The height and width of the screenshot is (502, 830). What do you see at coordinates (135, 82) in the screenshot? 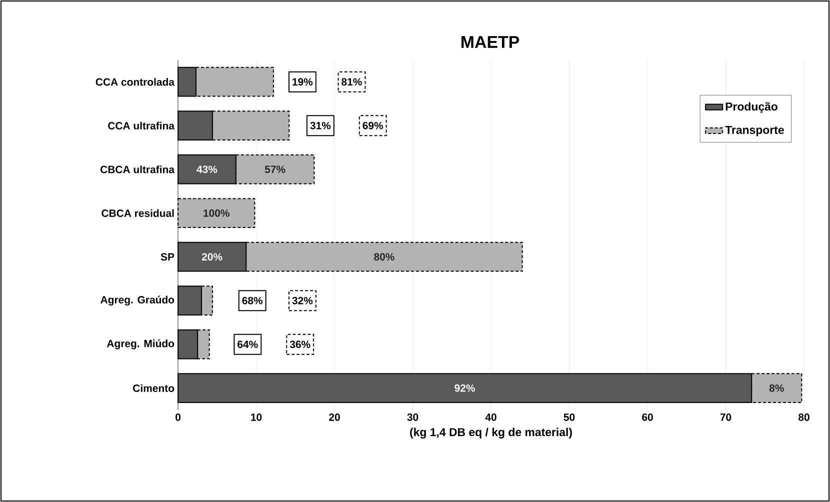
I see `y-tick-label: CCA controlada` at bounding box center [135, 82].